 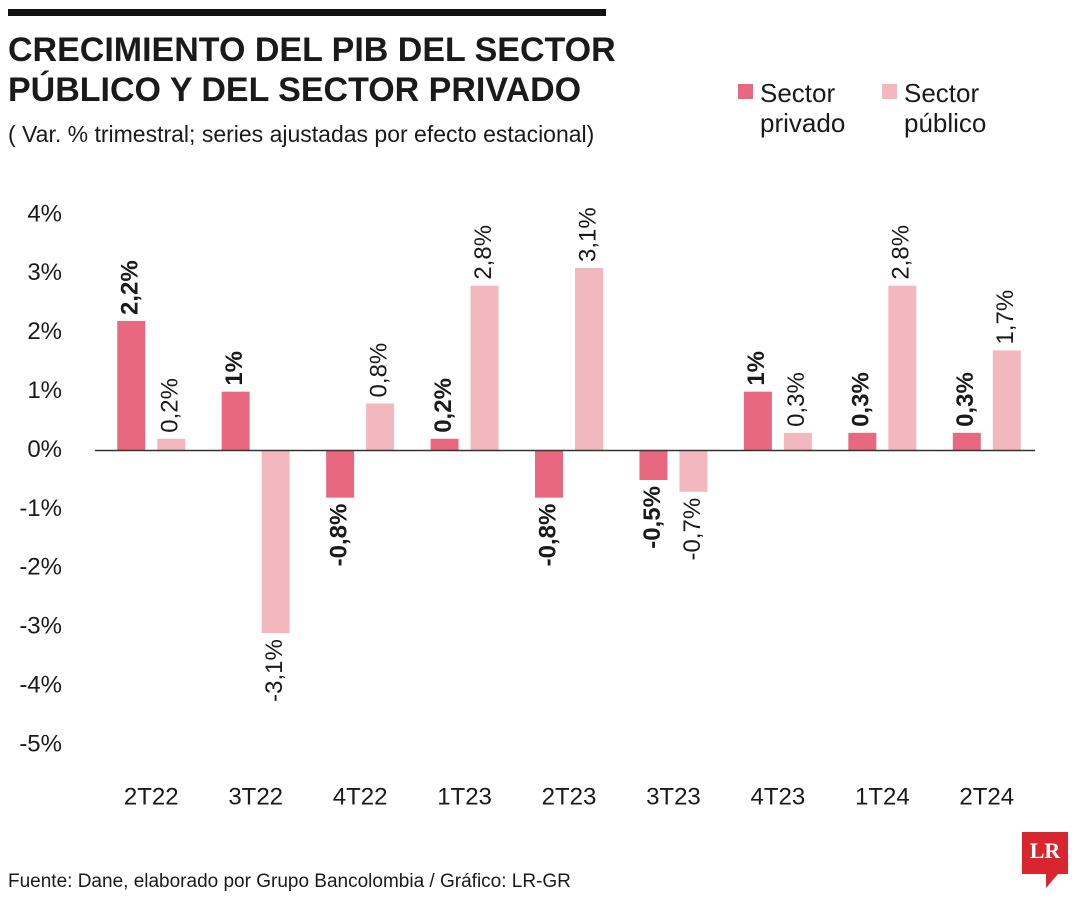 What do you see at coordinates (307, 12) in the screenshot?
I see `top-rule` at bounding box center [307, 12].